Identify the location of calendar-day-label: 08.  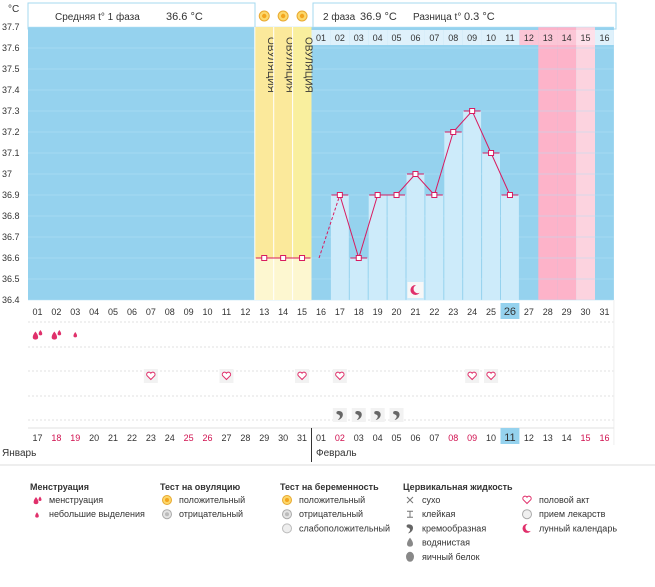
(453, 438).